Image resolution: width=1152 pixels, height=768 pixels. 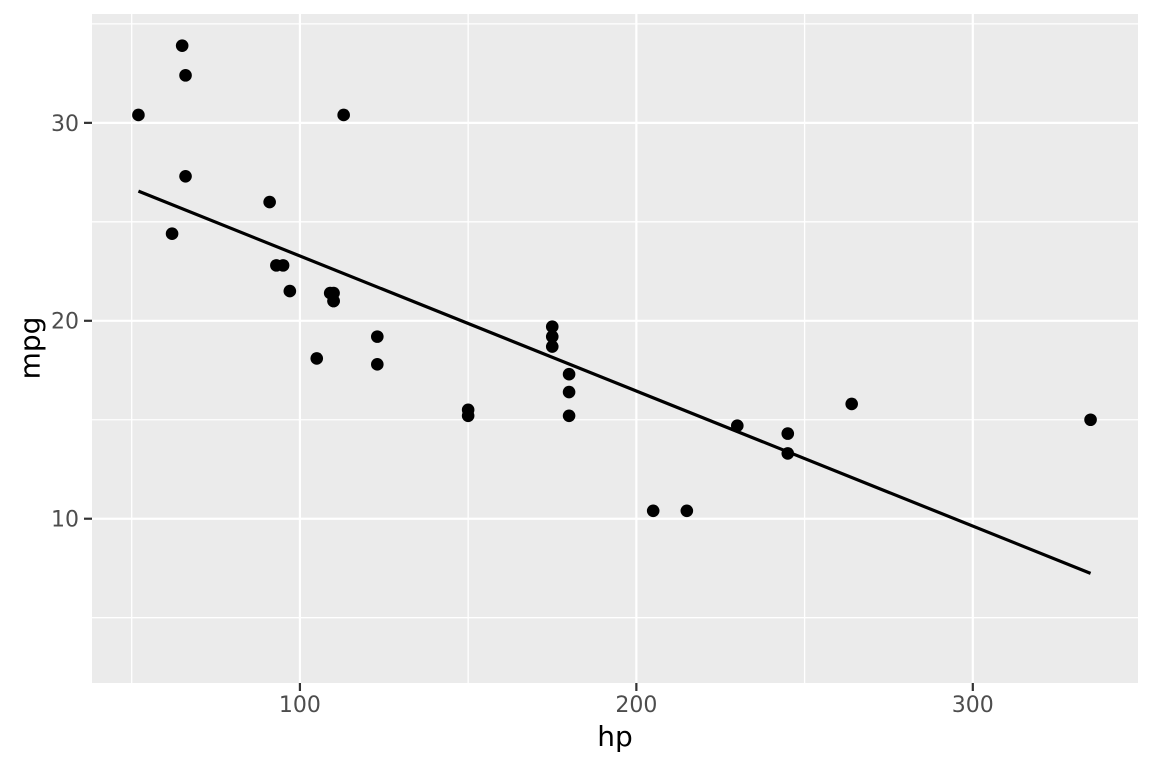 What do you see at coordinates (300, 705) in the screenshot?
I see `x-tick-label: 100` at bounding box center [300, 705].